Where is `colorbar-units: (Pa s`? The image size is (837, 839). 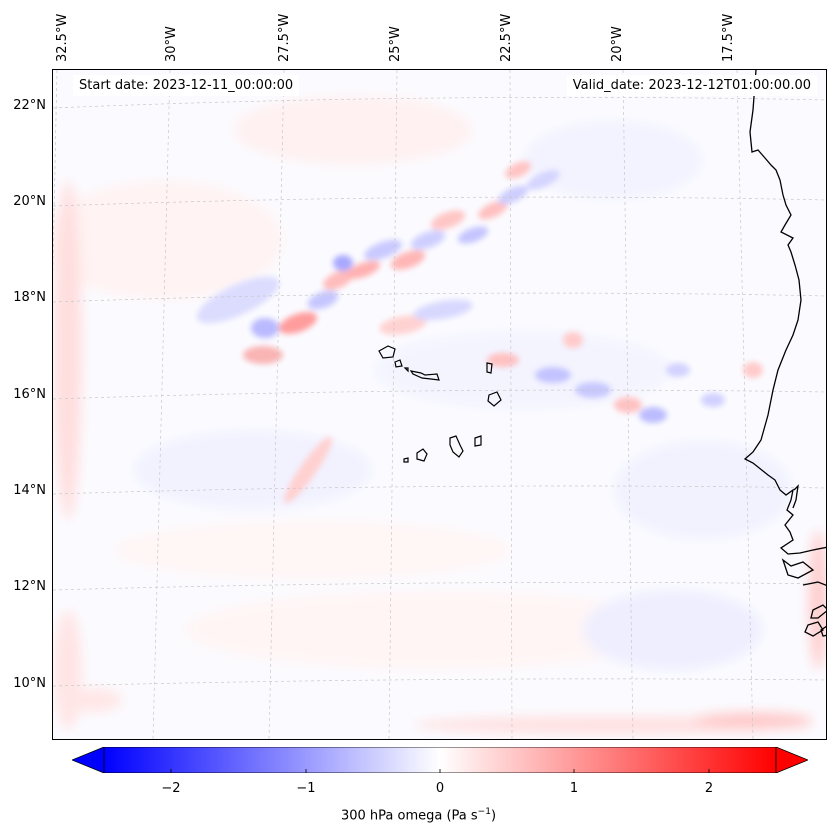
colorbar-units: (Pa s is located at coordinates (462, 816).